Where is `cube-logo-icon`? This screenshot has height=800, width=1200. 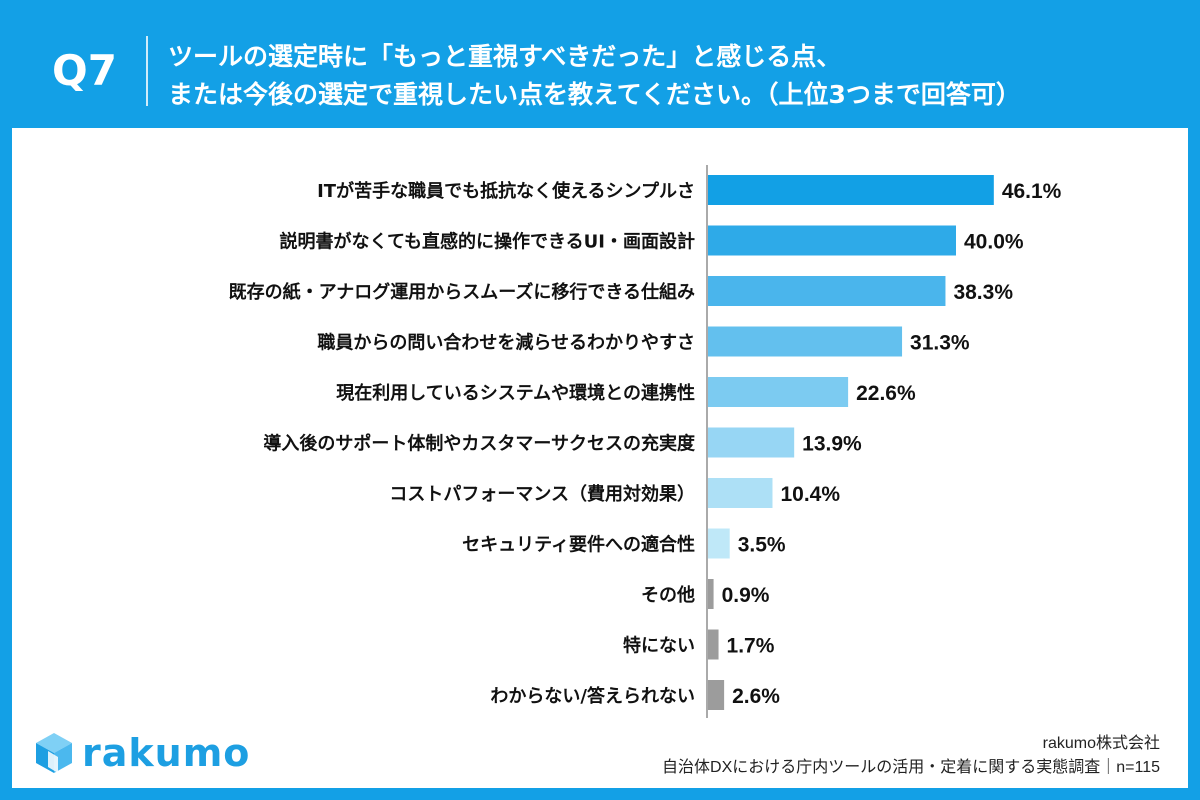
cube-logo-icon is located at coordinates (54, 753).